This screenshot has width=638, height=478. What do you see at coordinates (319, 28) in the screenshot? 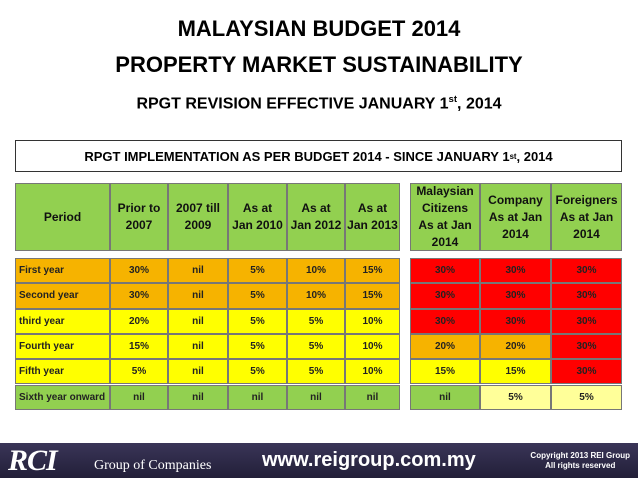
I see `title: MALAYSIAN BUDGET 2014` at bounding box center [319, 28].